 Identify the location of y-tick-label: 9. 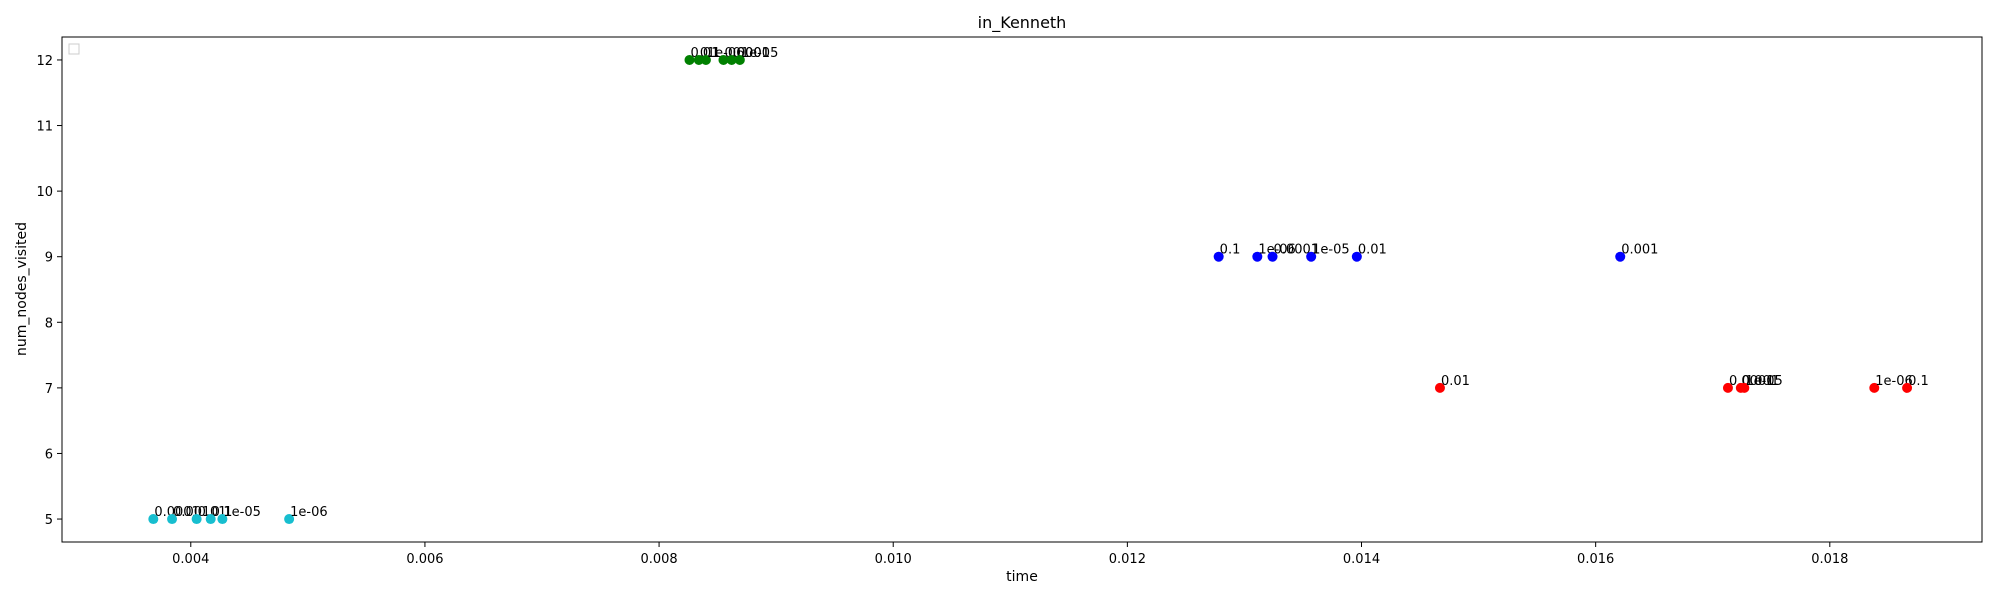
(49, 258).